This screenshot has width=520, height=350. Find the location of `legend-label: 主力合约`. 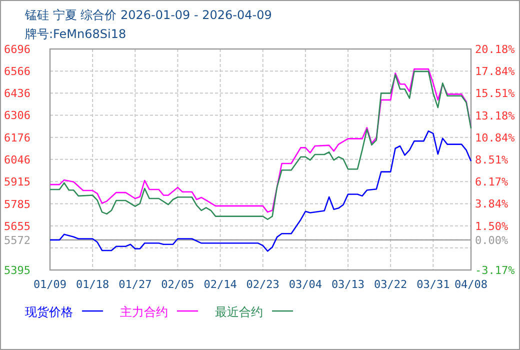

legend-label: 主力合约 is located at coordinates (144, 312).